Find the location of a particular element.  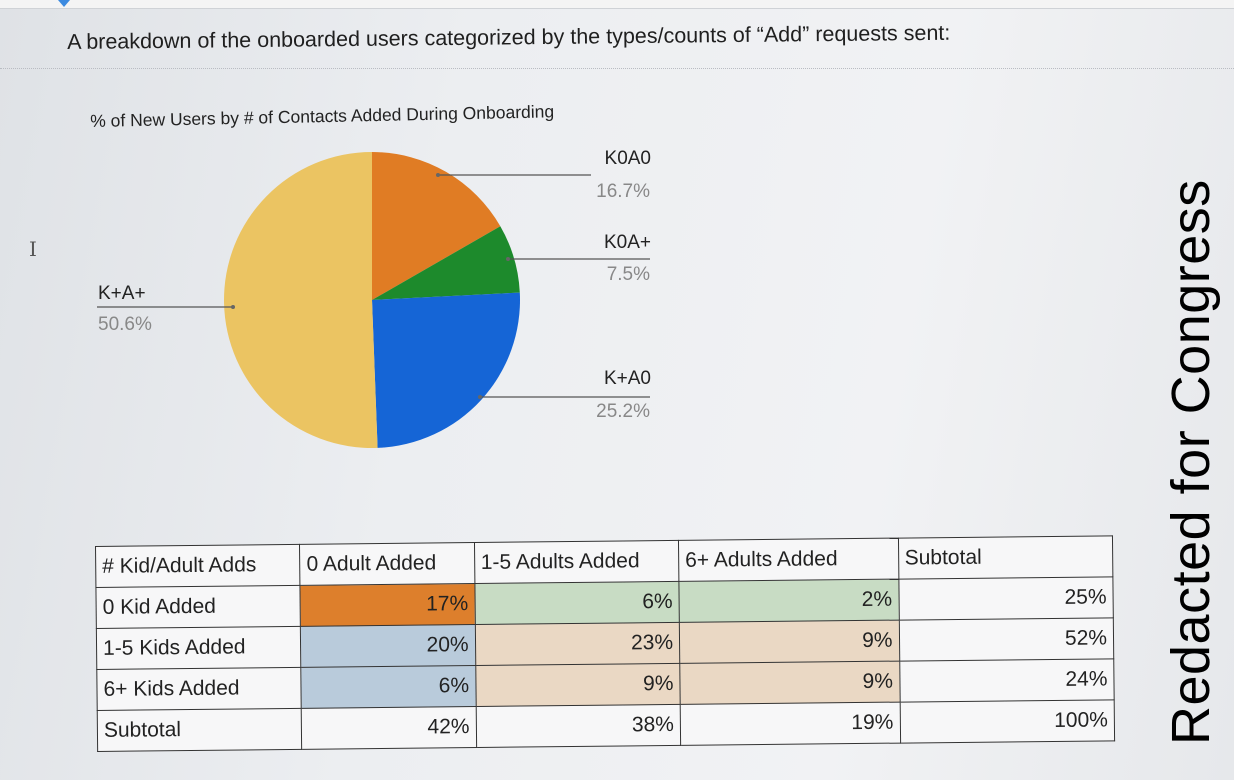

table-cell: 17% is located at coordinates (387, 605).